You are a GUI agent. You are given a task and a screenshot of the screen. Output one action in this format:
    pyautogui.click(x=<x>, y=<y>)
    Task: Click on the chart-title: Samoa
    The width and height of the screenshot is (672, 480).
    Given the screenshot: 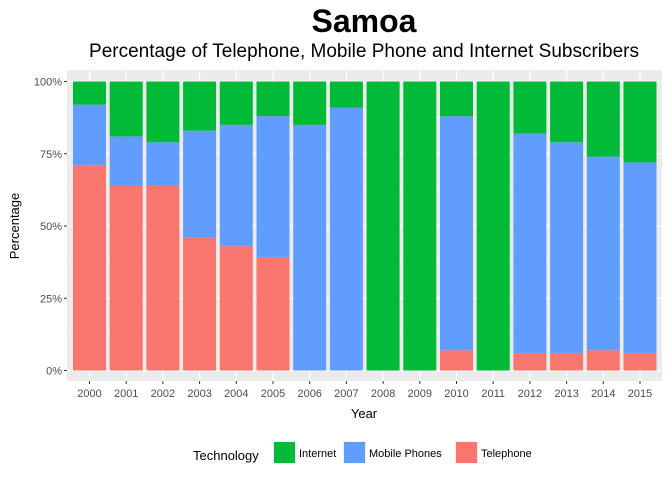 What is the action you would take?
    pyautogui.click(x=364, y=21)
    